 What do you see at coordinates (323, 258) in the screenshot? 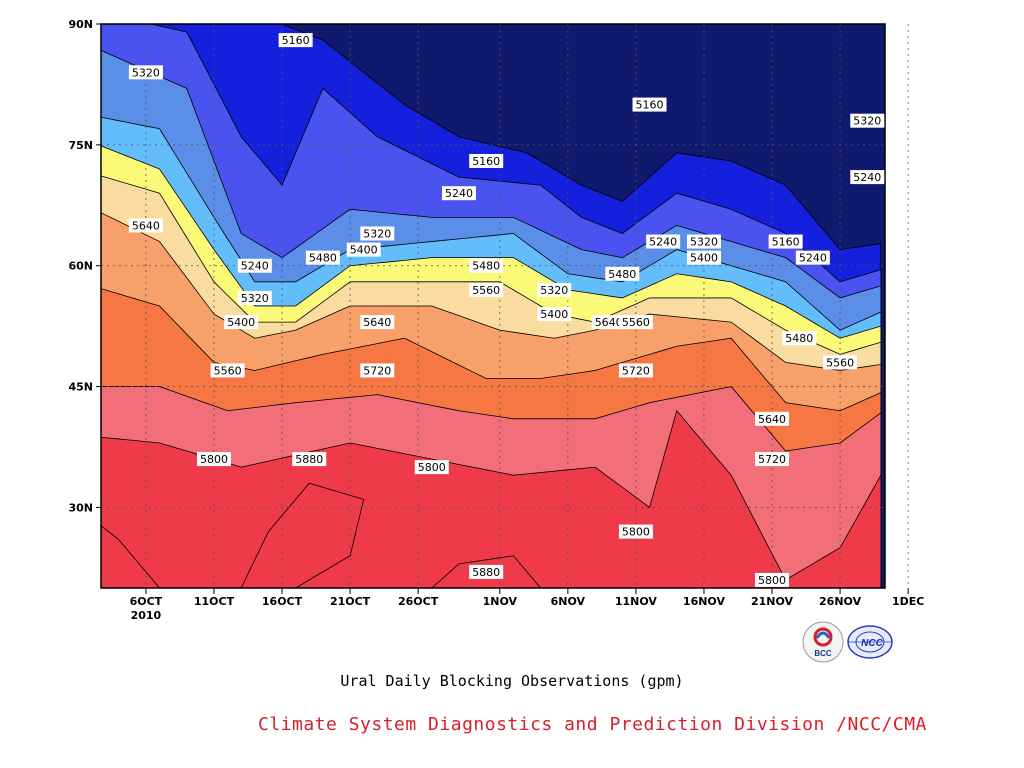
I see `contour-label-13: 5480` at bounding box center [323, 258].